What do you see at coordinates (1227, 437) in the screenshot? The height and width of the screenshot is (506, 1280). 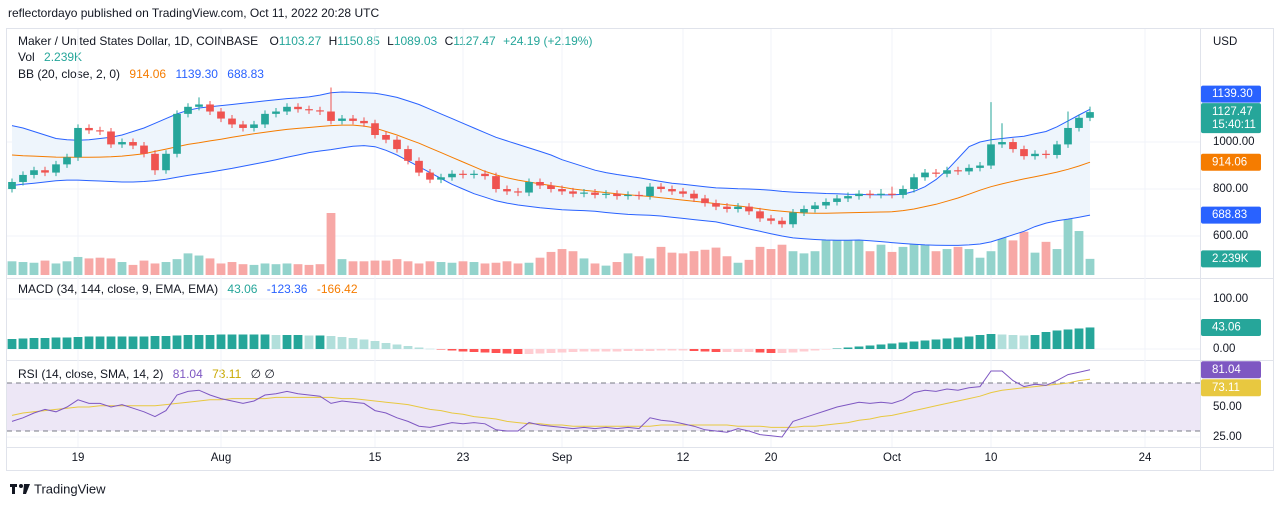 I see `y-tick-label: 25.00` at bounding box center [1227, 437].